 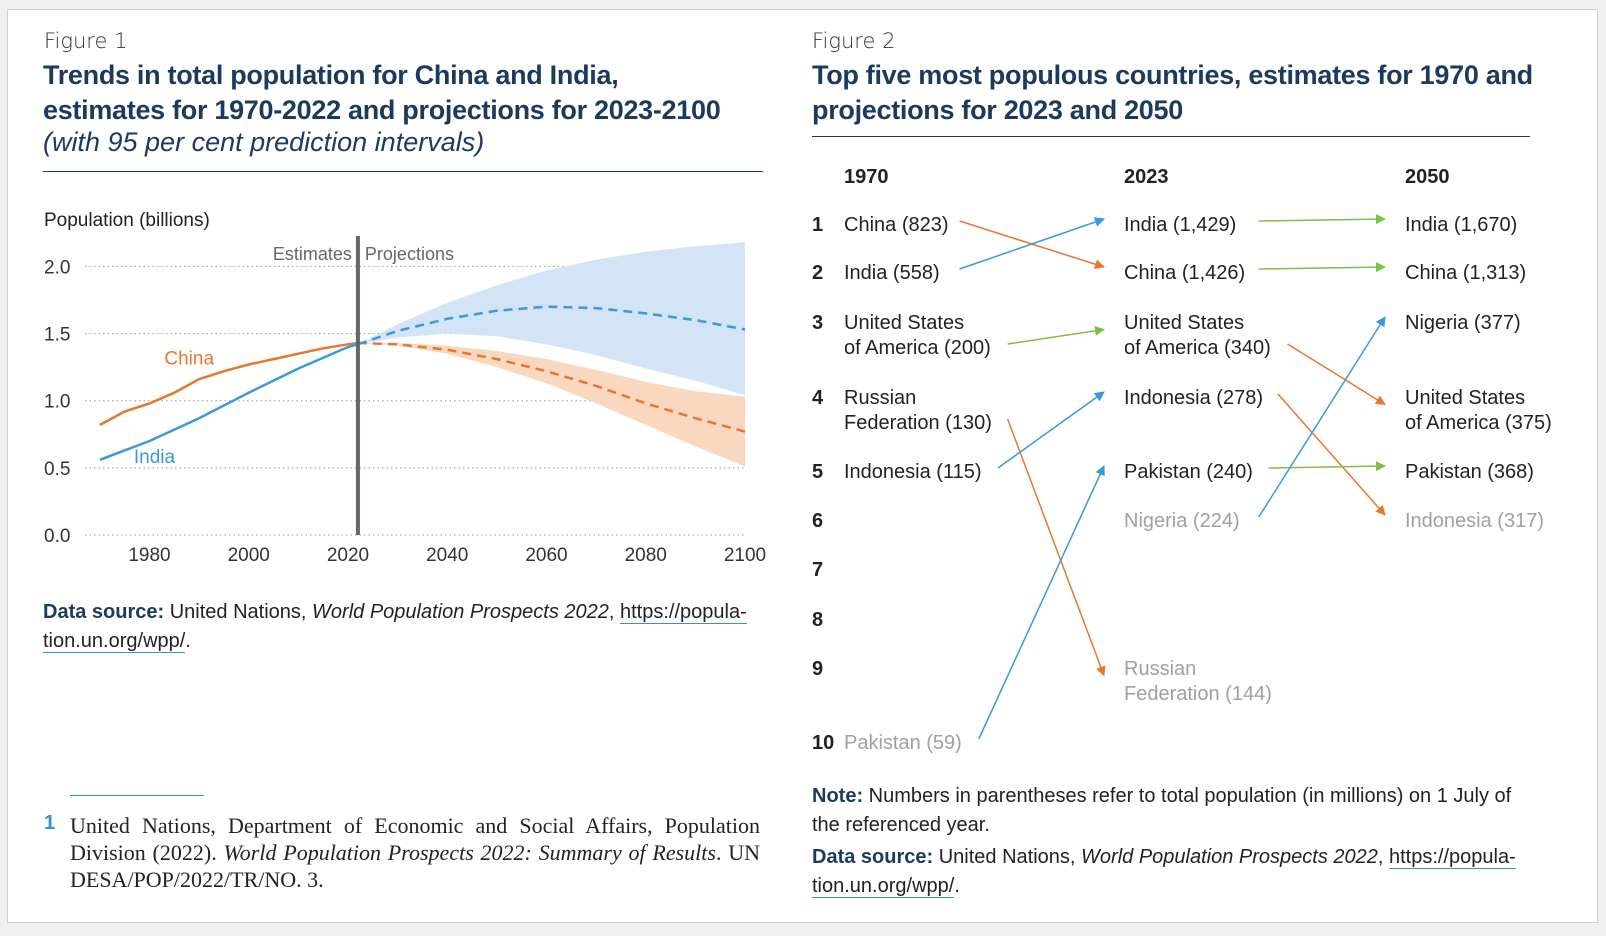 I want to click on country-entry: Pakistan (368), so click(x=1469, y=472).